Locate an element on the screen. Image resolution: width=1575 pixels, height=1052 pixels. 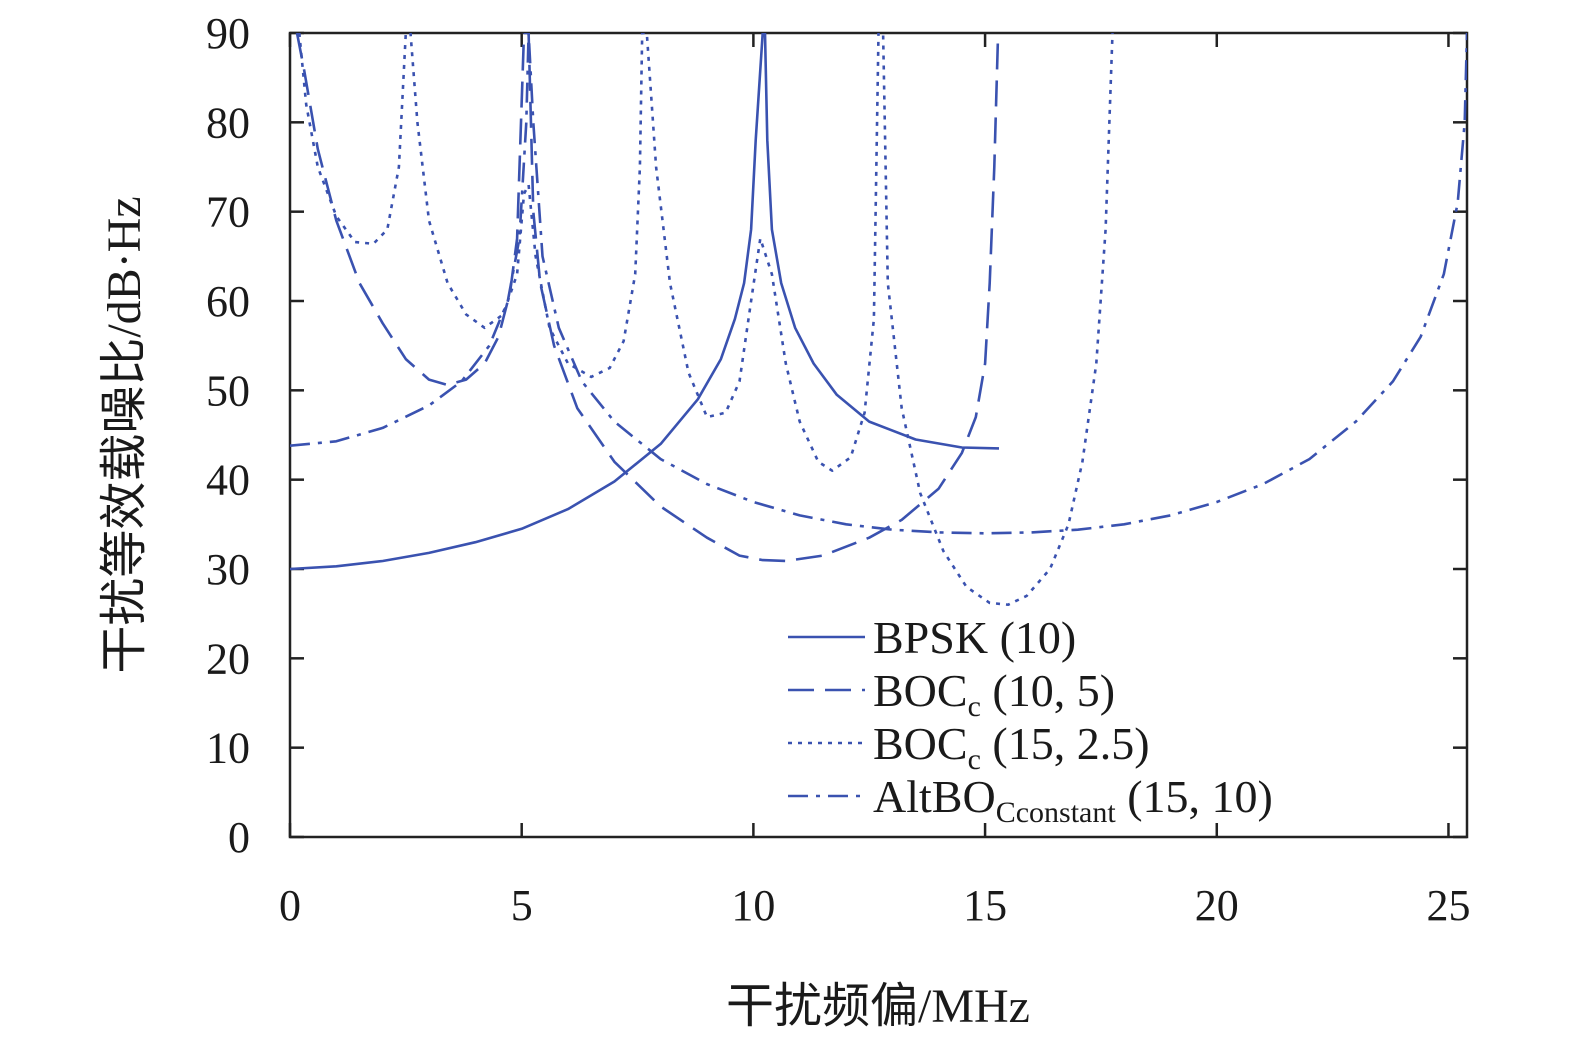
y-tick-label: 10 is located at coordinates (228, 748).